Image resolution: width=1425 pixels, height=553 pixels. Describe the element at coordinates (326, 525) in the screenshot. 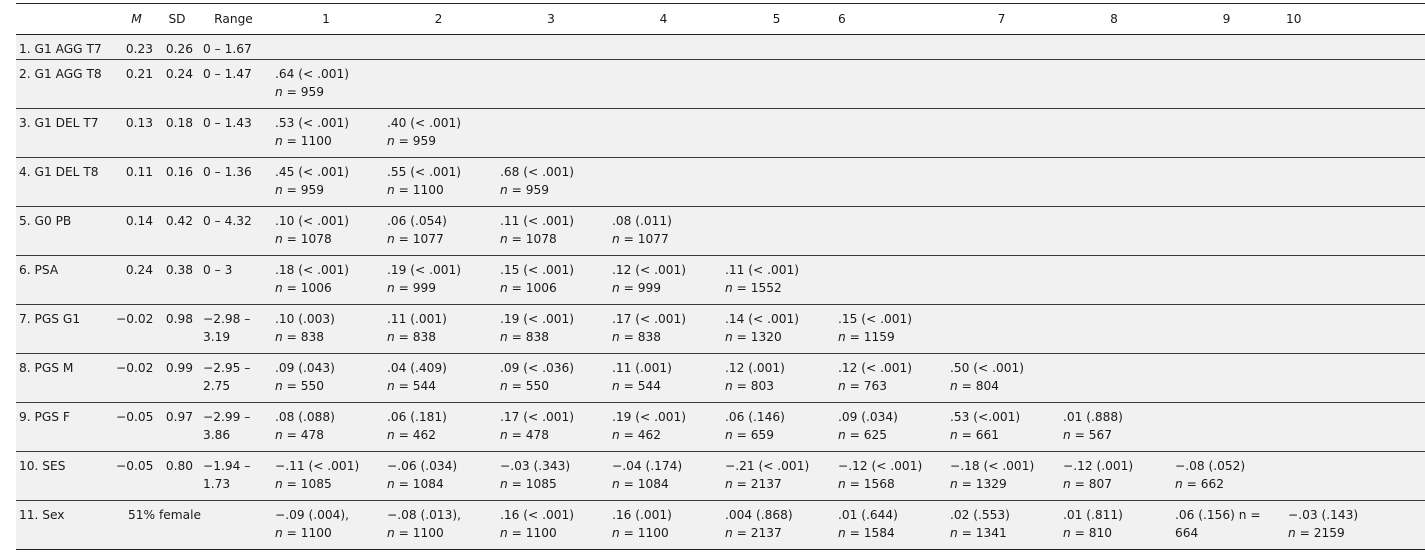

I see `correlation-cell: −.09 (.004), n = 1100` at that location.